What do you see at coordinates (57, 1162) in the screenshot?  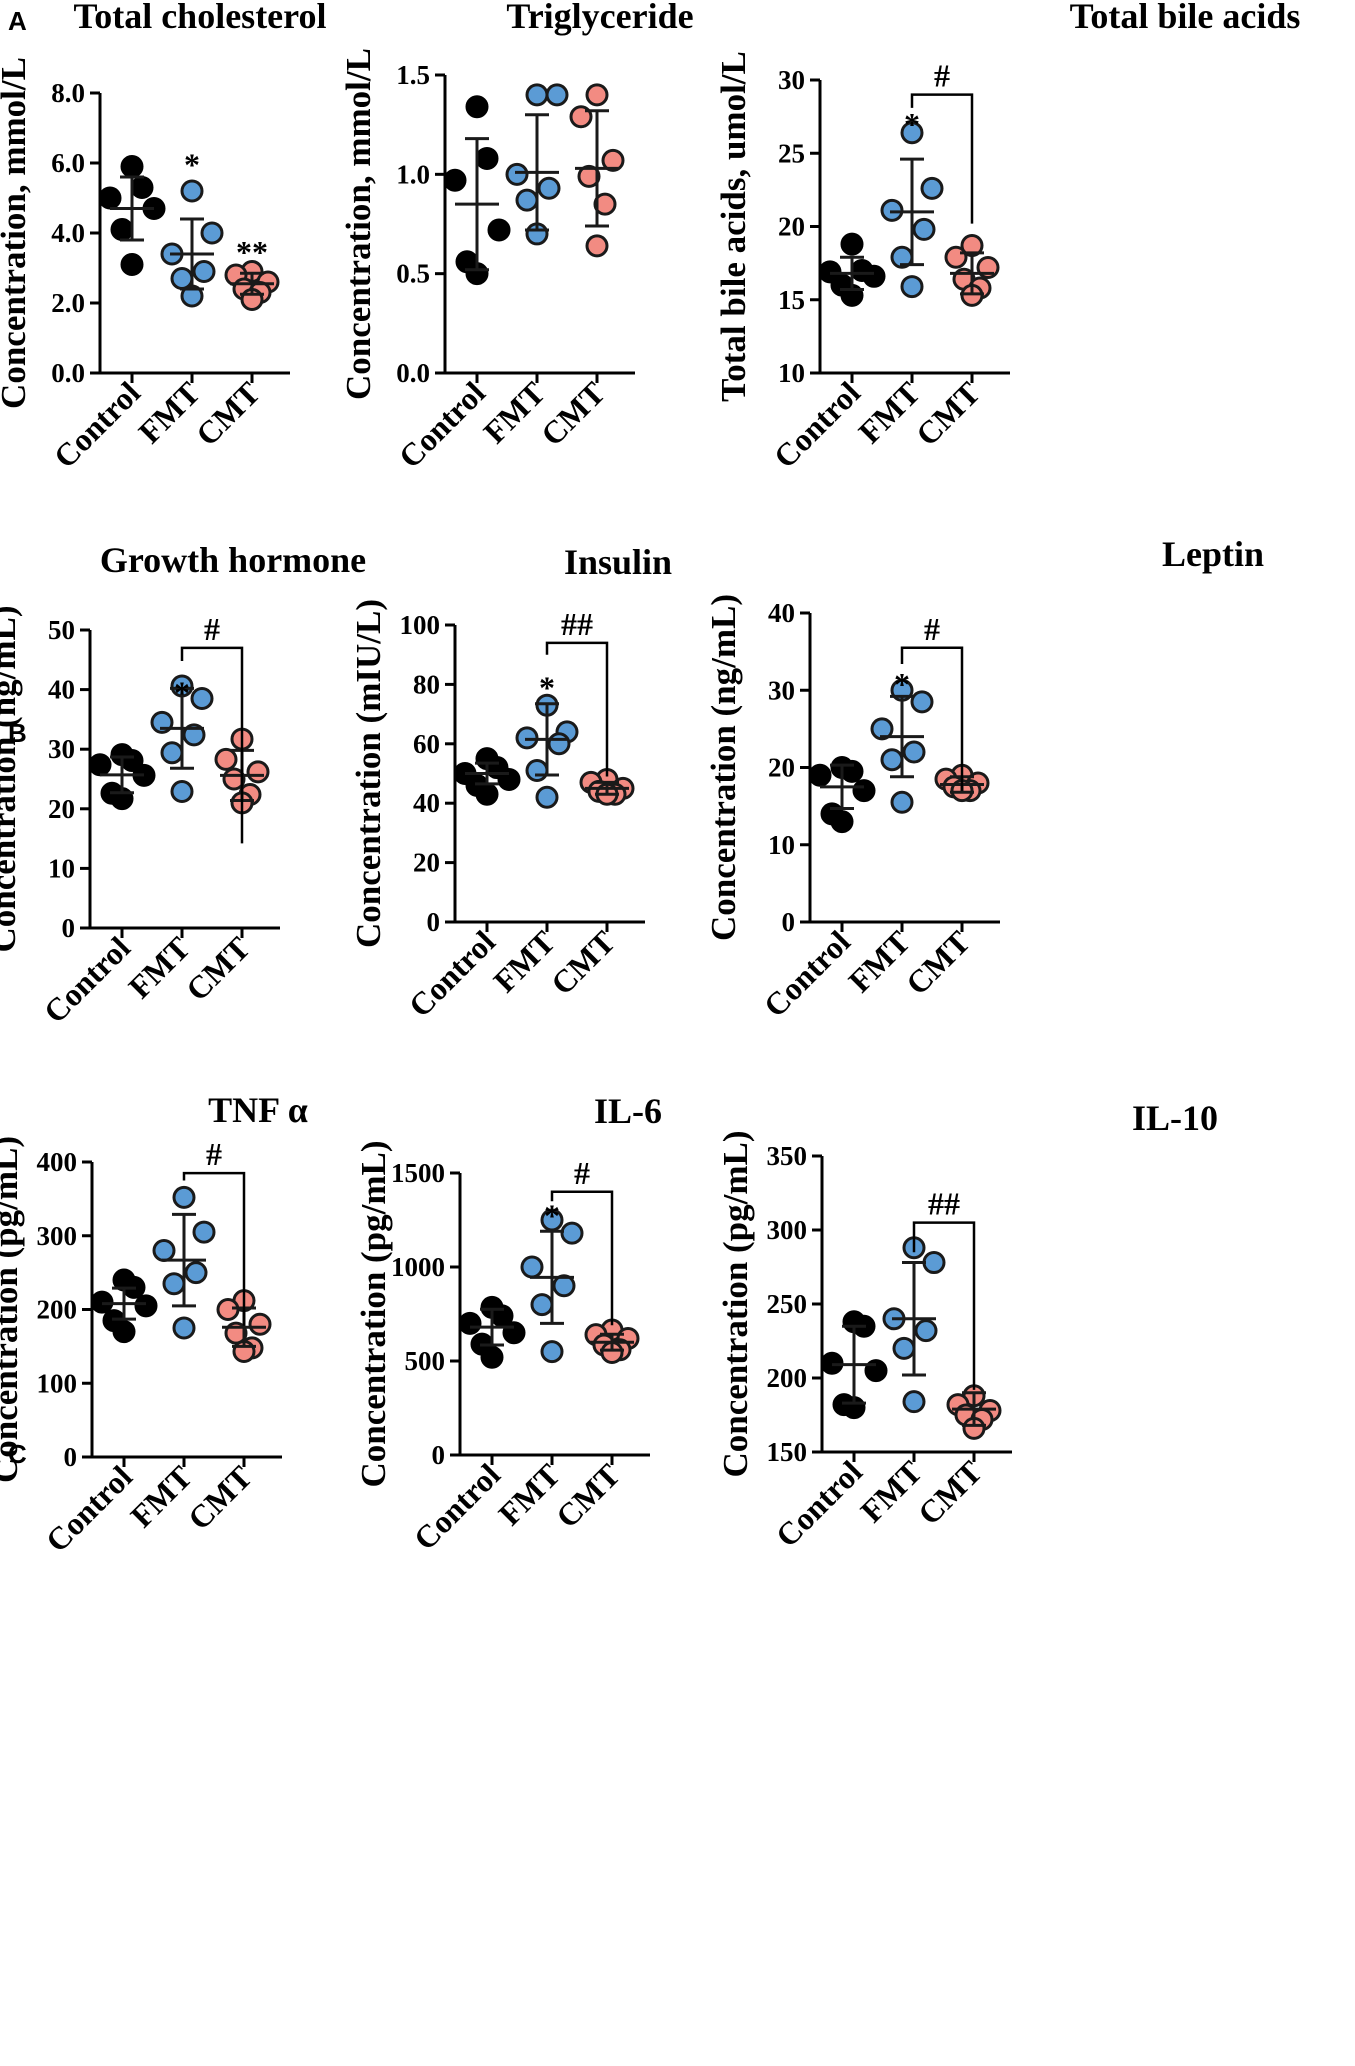 I see `chart-7-y-tick-label: 400` at bounding box center [57, 1162].